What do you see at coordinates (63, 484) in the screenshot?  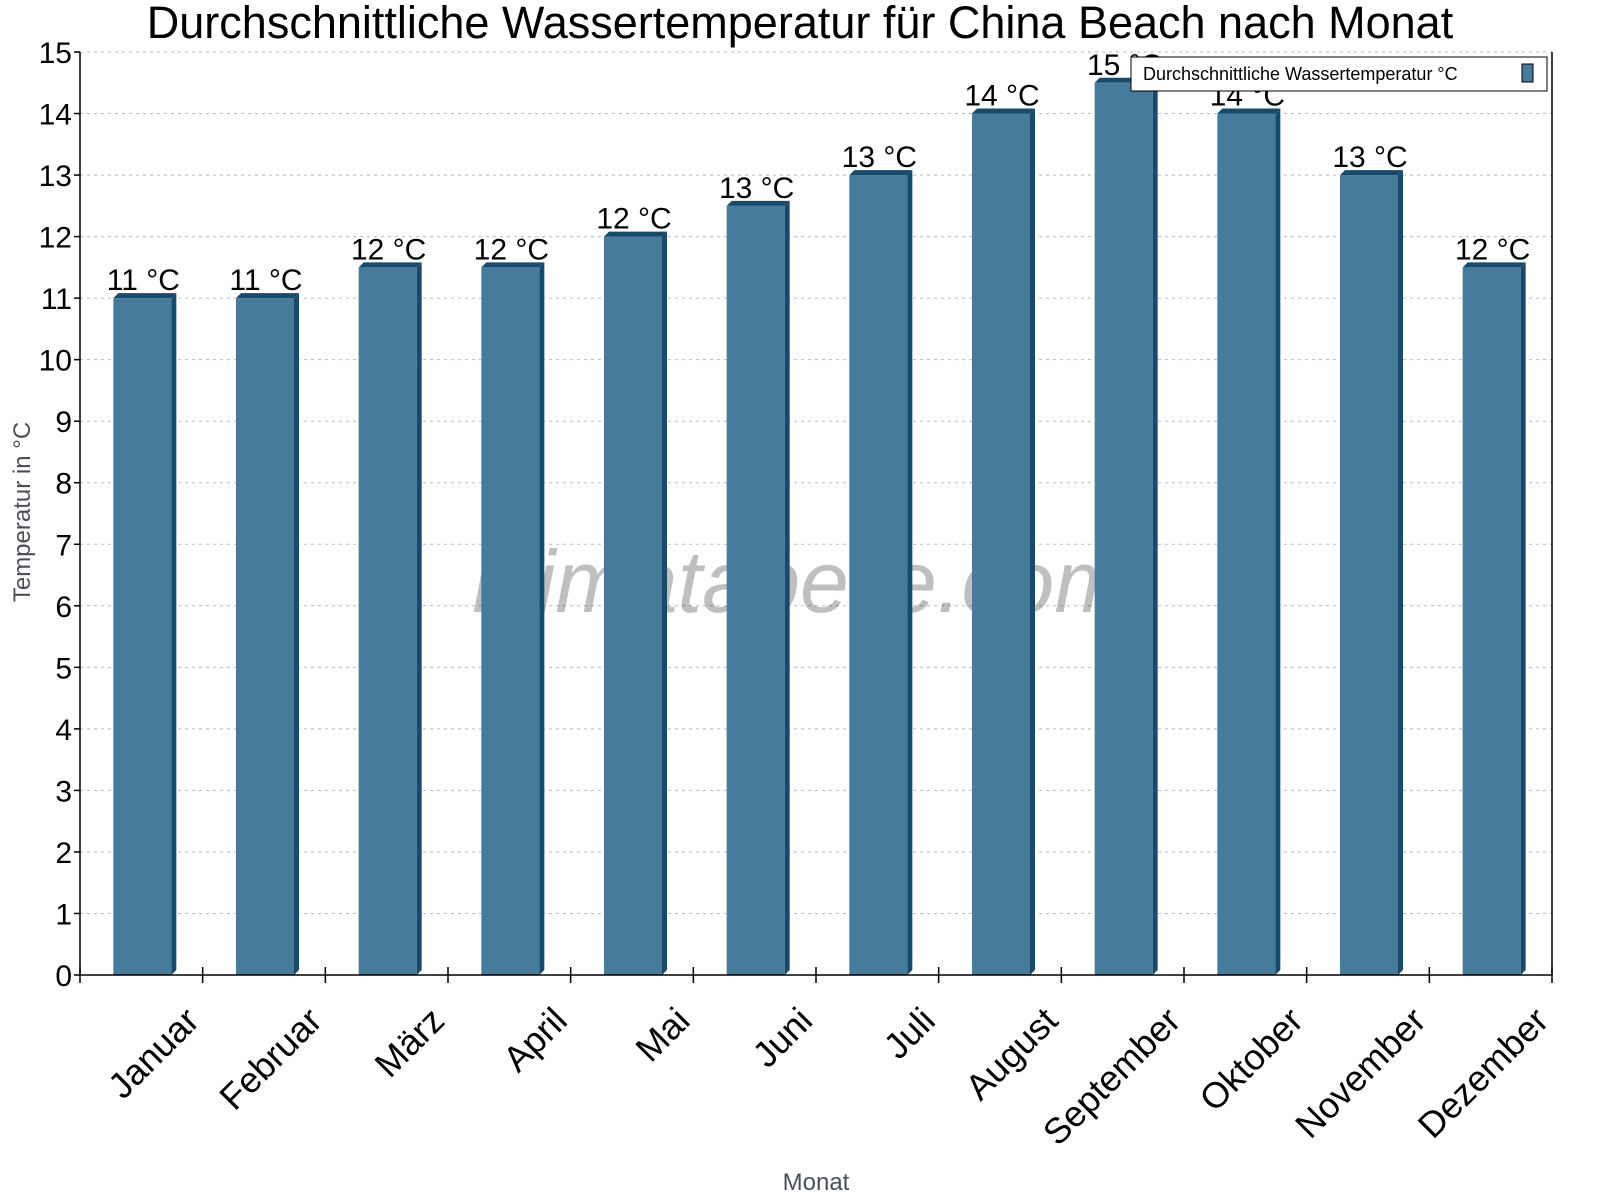 I see `y-tick-label: 8` at bounding box center [63, 484].